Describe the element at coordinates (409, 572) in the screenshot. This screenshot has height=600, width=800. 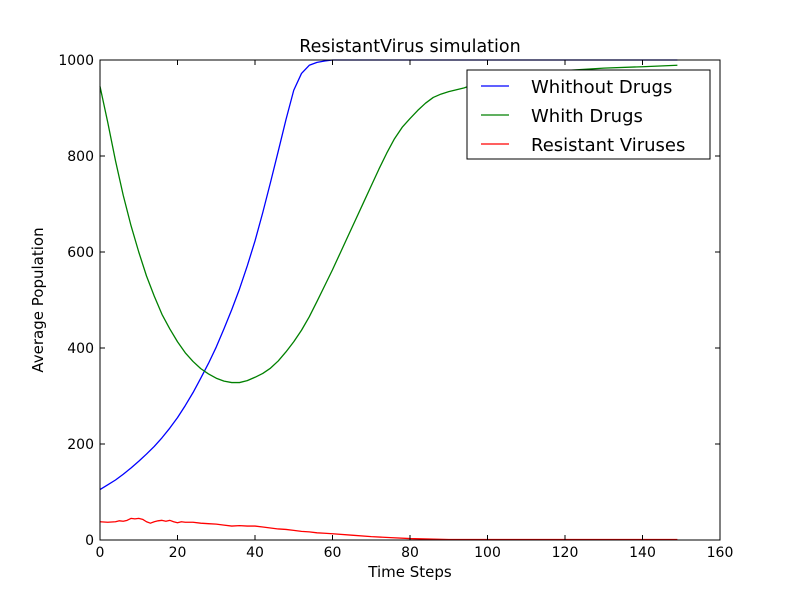
I see `x-axis-label: Time Steps` at that location.